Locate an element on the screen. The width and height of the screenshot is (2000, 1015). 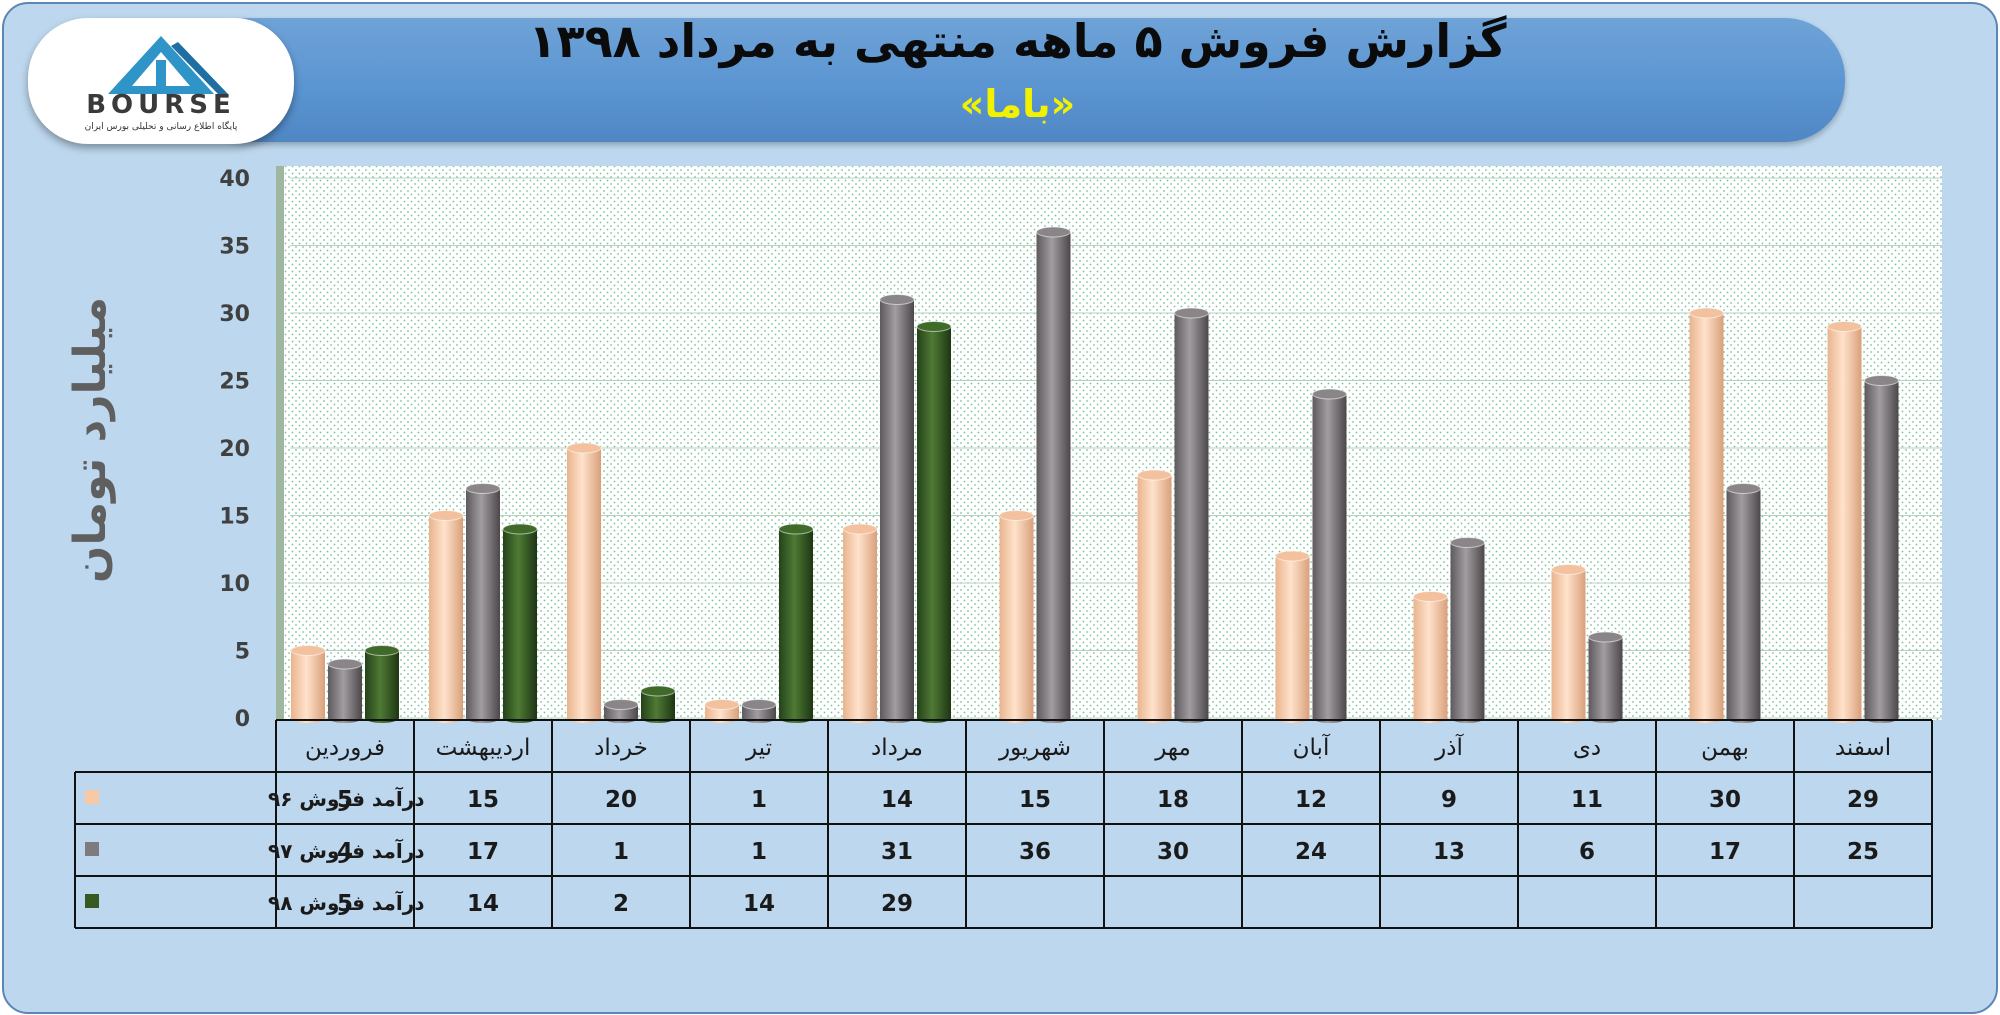
data-label: 12 is located at coordinates (1311, 800).